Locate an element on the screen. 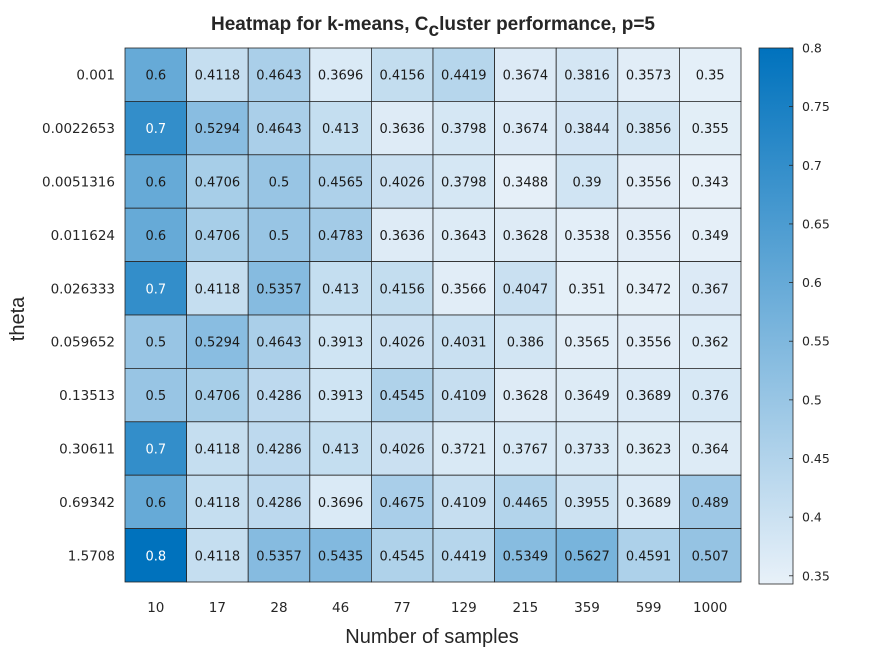  colorbar-tick-label: 0.5 is located at coordinates (812, 399).